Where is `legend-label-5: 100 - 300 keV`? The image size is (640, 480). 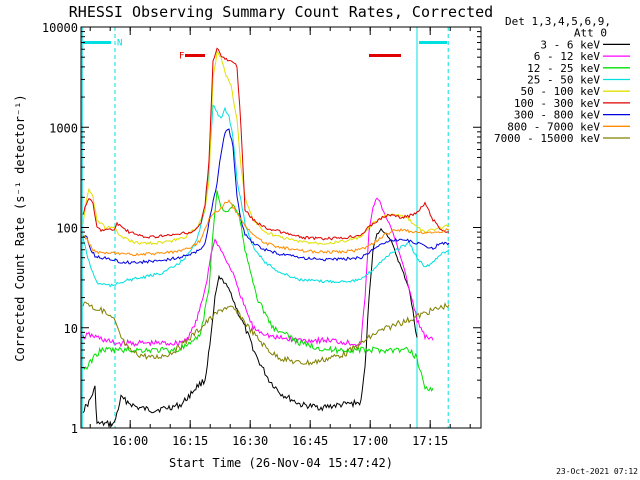 legend-label-5: 100 - 300 keV is located at coordinates (557, 103).